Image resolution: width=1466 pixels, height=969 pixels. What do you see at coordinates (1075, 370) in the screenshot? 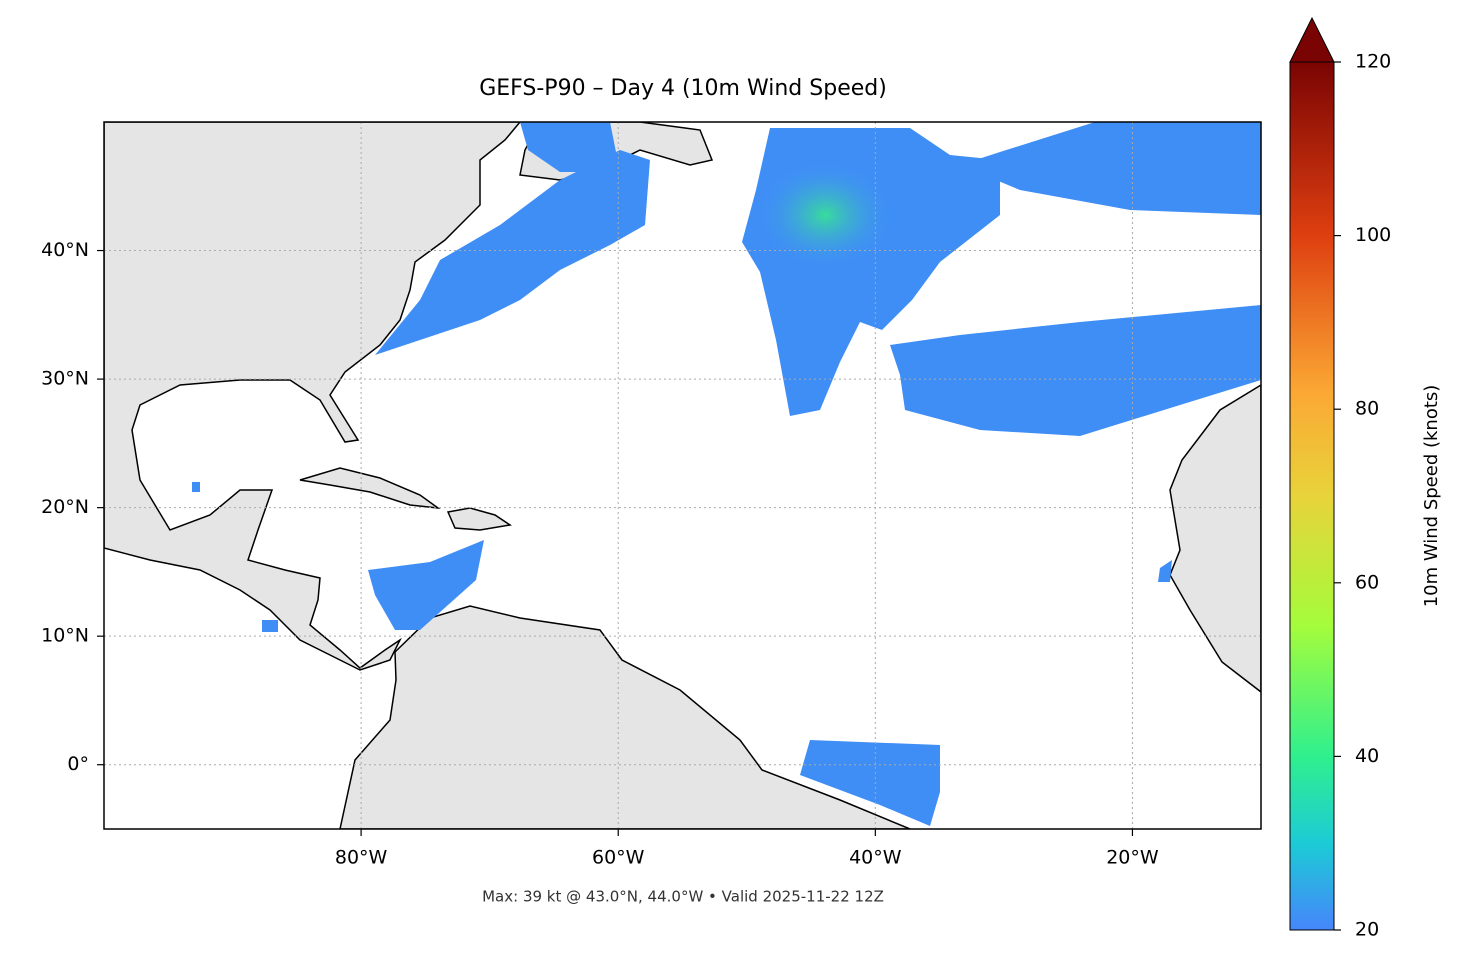
I see `wind-mid-band` at bounding box center [1075, 370].